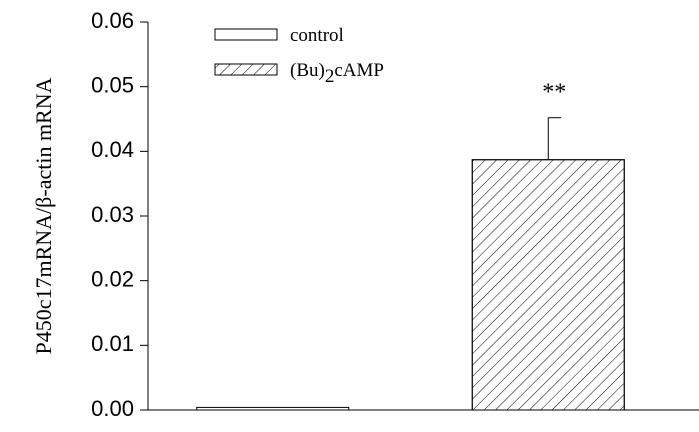 The image size is (699, 432). Describe the element at coordinates (548, 285) in the screenshot. I see `bar-hatch` at that location.